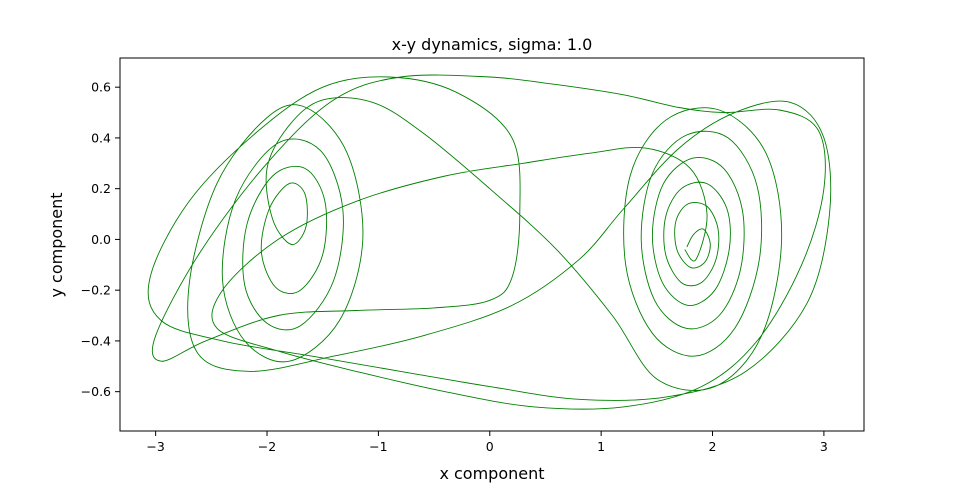 The height and width of the screenshot is (484, 960). Describe the element at coordinates (601, 446) in the screenshot. I see `x-tick-label: 1` at that location.